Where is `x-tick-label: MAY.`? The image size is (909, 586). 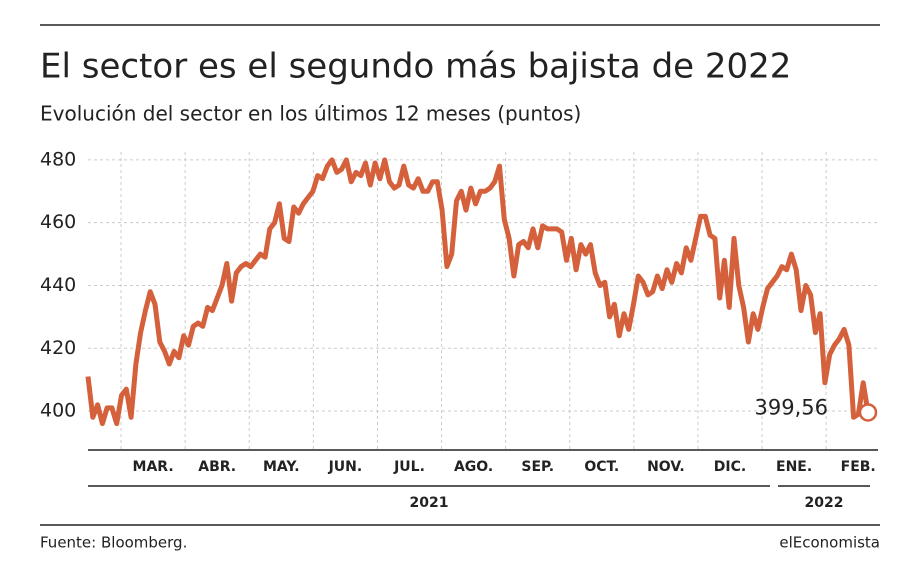 x-tick-label: MAY. is located at coordinates (281, 467).